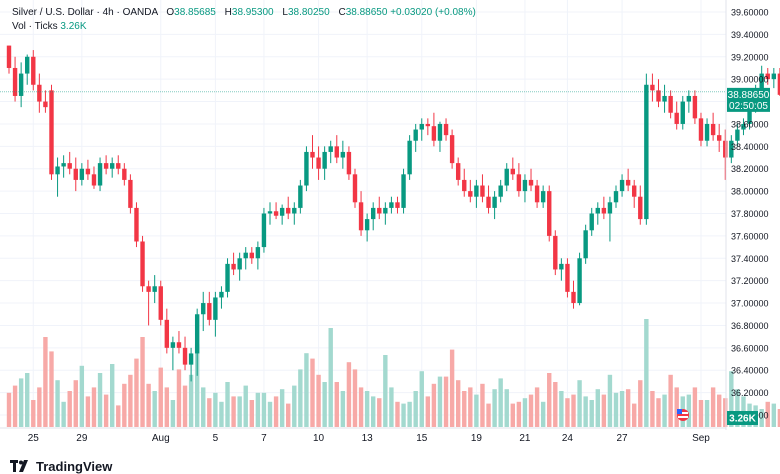 The width and height of the screenshot is (780, 474). I want to click on time-tick-label: 7, so click(264, 438).